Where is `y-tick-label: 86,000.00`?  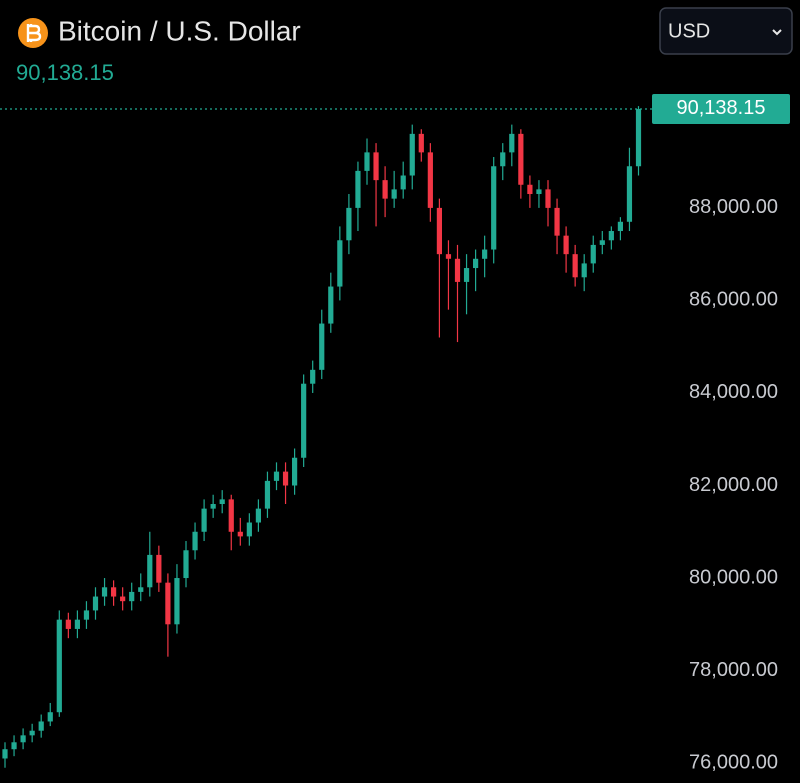 y-tick-label: 86,000.00 is located at coordinates (733, 300).